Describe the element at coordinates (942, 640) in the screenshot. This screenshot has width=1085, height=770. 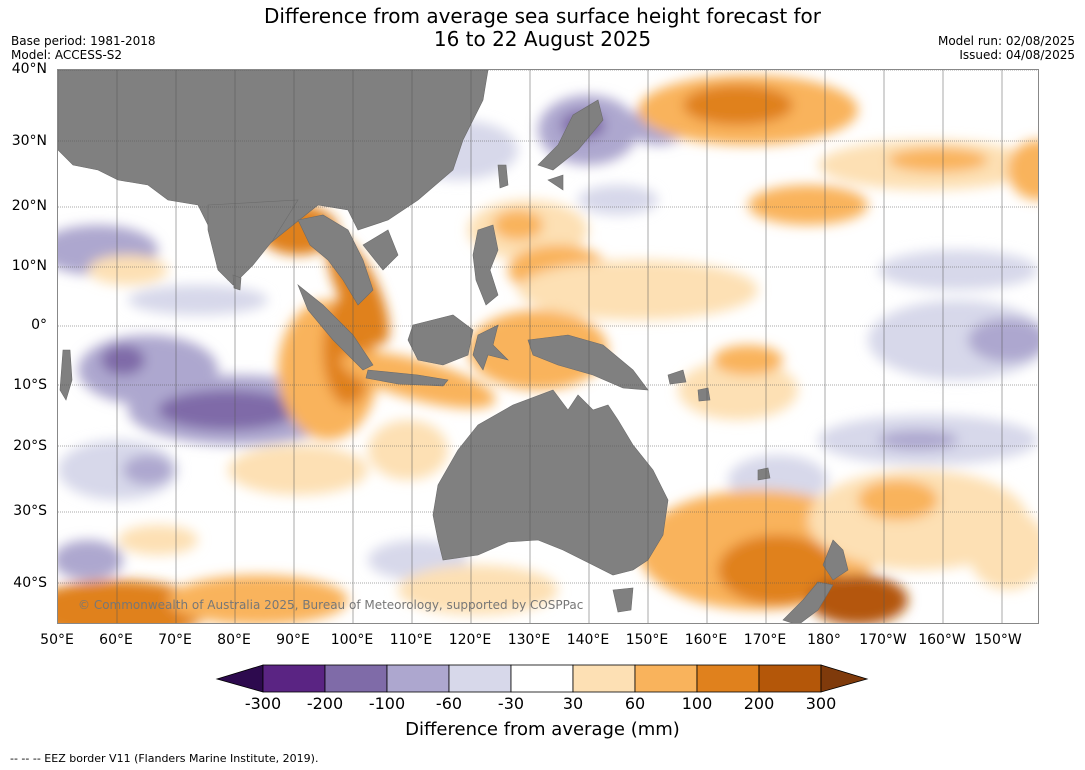
I see `lon-label: 160°W` at that location.